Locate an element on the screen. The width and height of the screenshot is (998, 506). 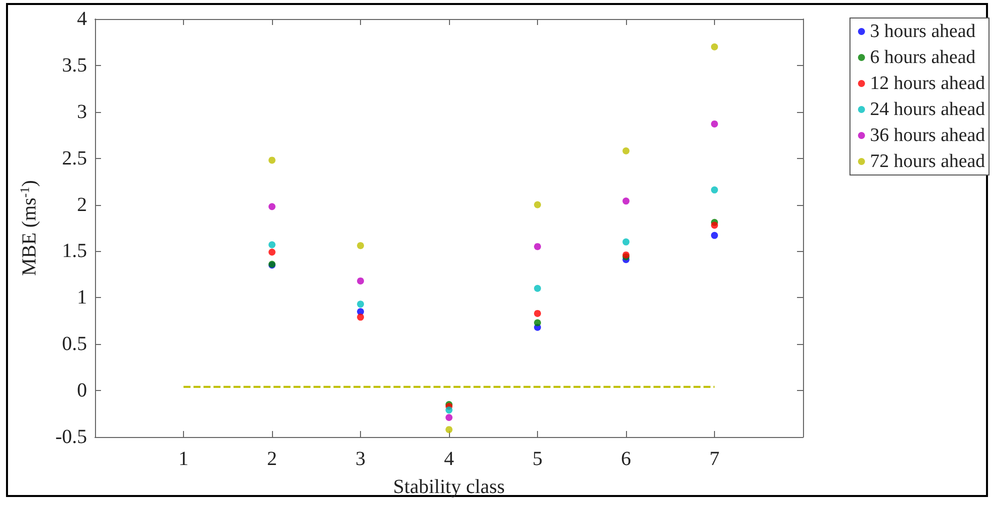
y-tick-label: -0.5 is located at coordinates (71, 437).